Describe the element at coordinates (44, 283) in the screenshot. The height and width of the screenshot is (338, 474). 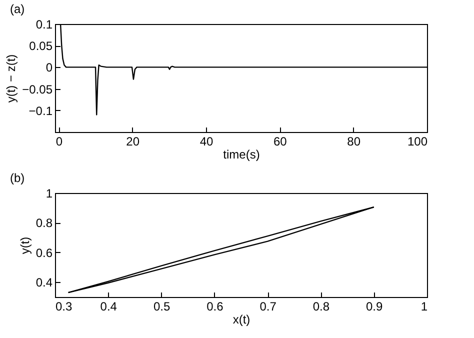
I see `y-tick-label: 0.4` at that location.